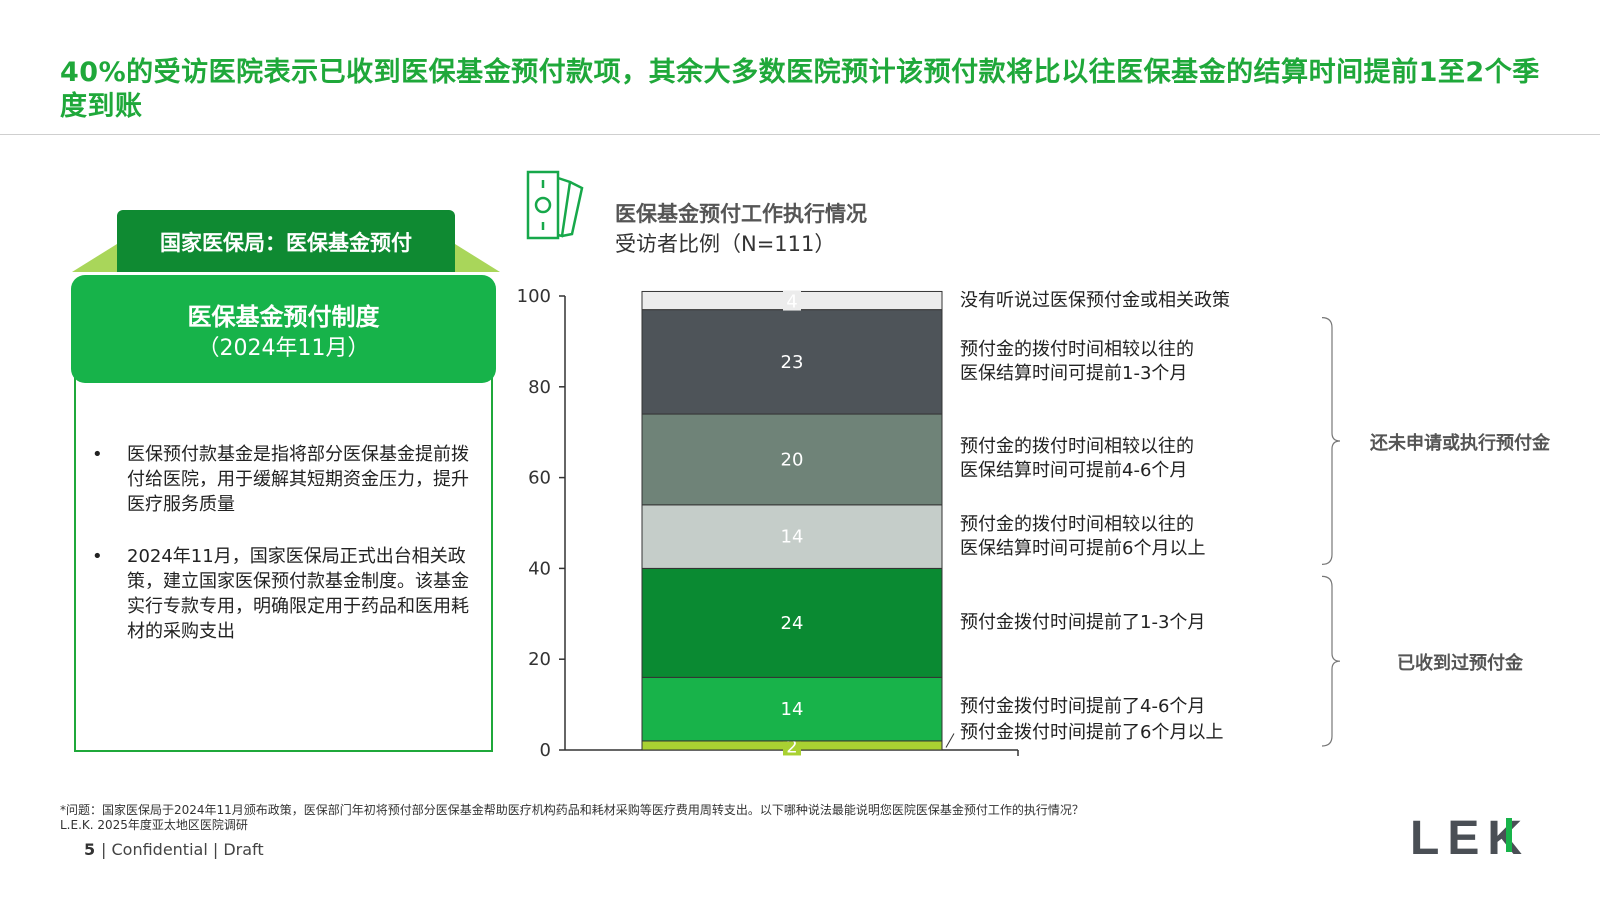  Describe the element at coordinates (741, 214) in the screenshot. I see `chart-title: 医保基金预付工作执行情况` at that location.